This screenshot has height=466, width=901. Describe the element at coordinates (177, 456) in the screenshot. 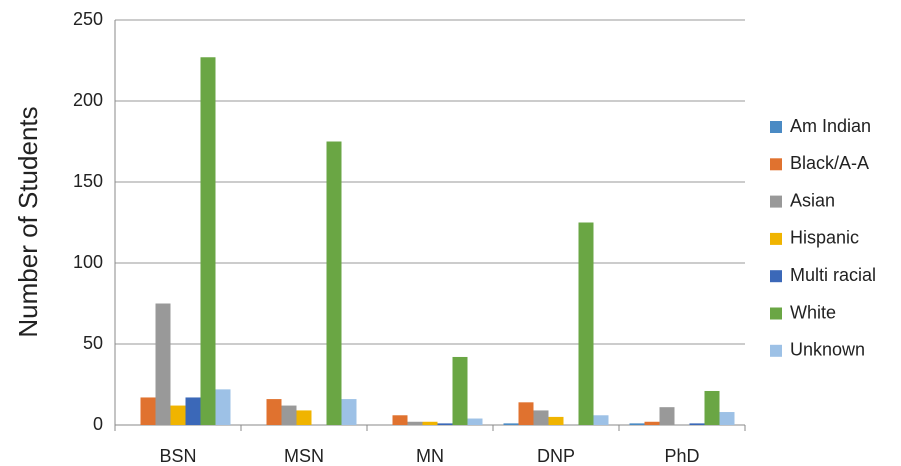

I see `x-tick-label: BSN` at that location.